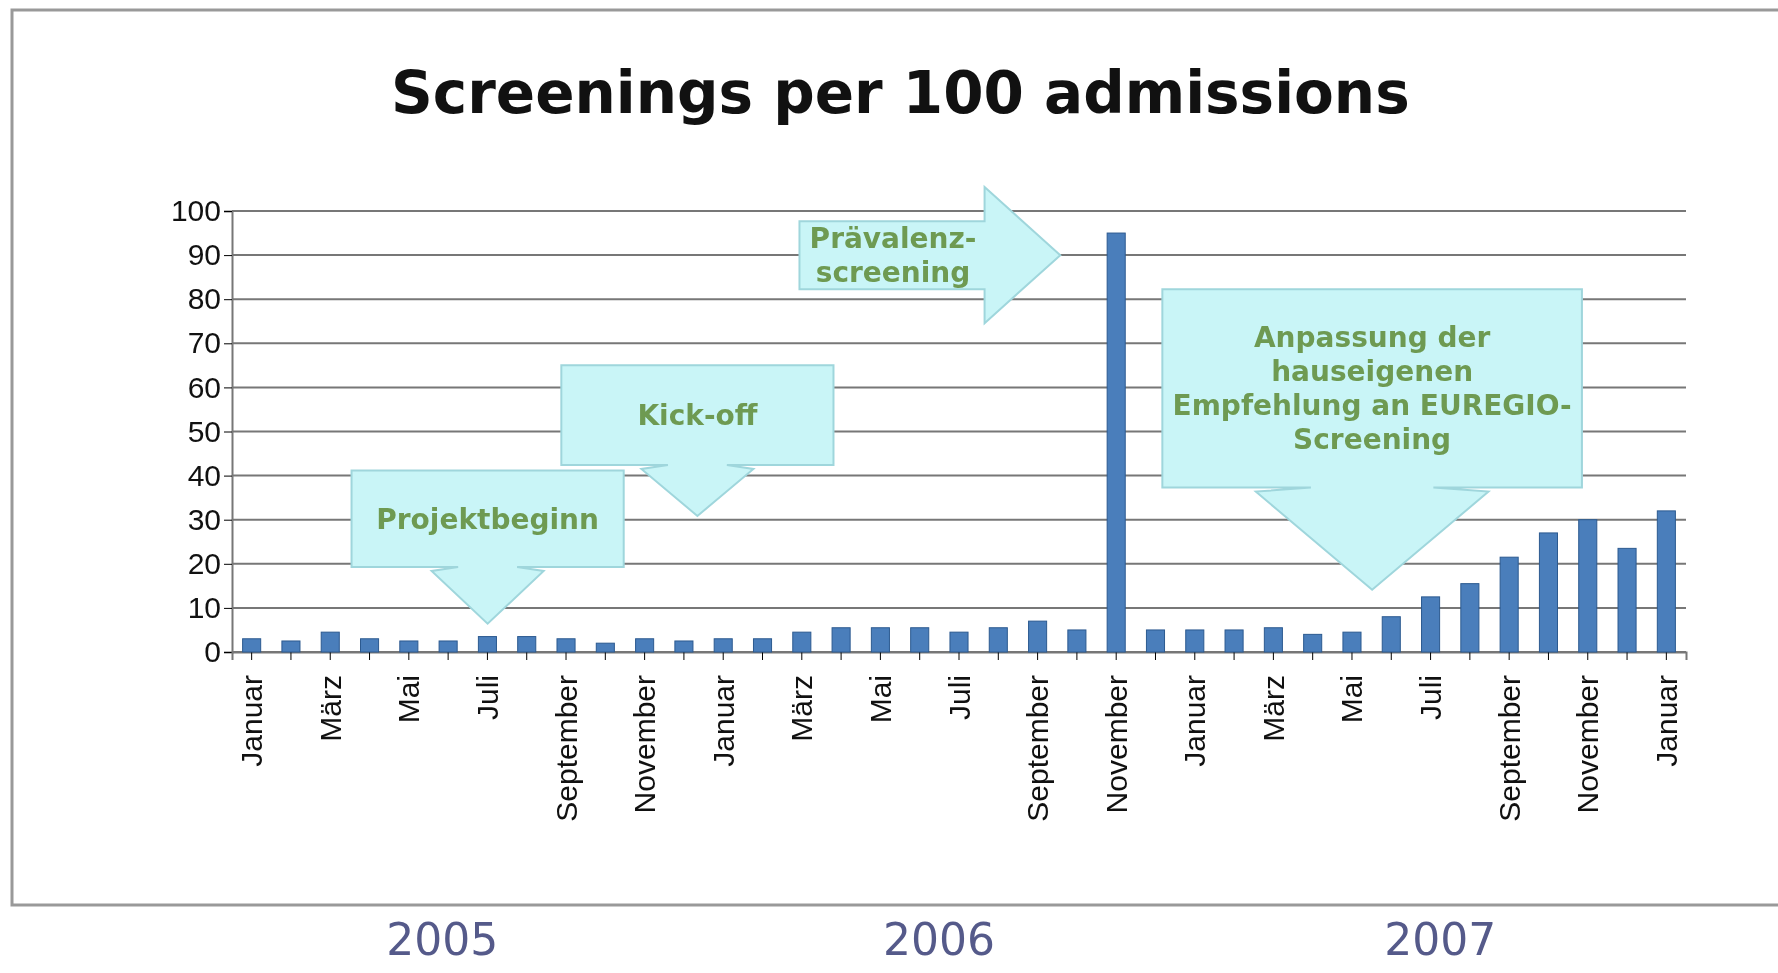 The image size is (1778, 973). What do you see at coordinates (212, 652) in the screenshot?
I see `y-tick-label: 0` at bounding box center [212, 652].